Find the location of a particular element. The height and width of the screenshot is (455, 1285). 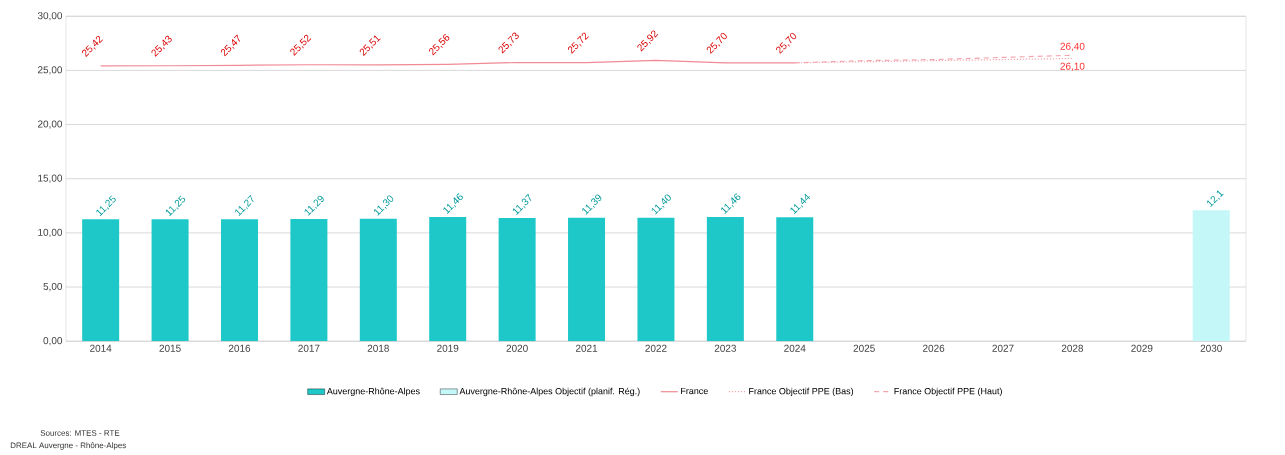

x-tick-label: 2022 is located at coordinates (656, 348).